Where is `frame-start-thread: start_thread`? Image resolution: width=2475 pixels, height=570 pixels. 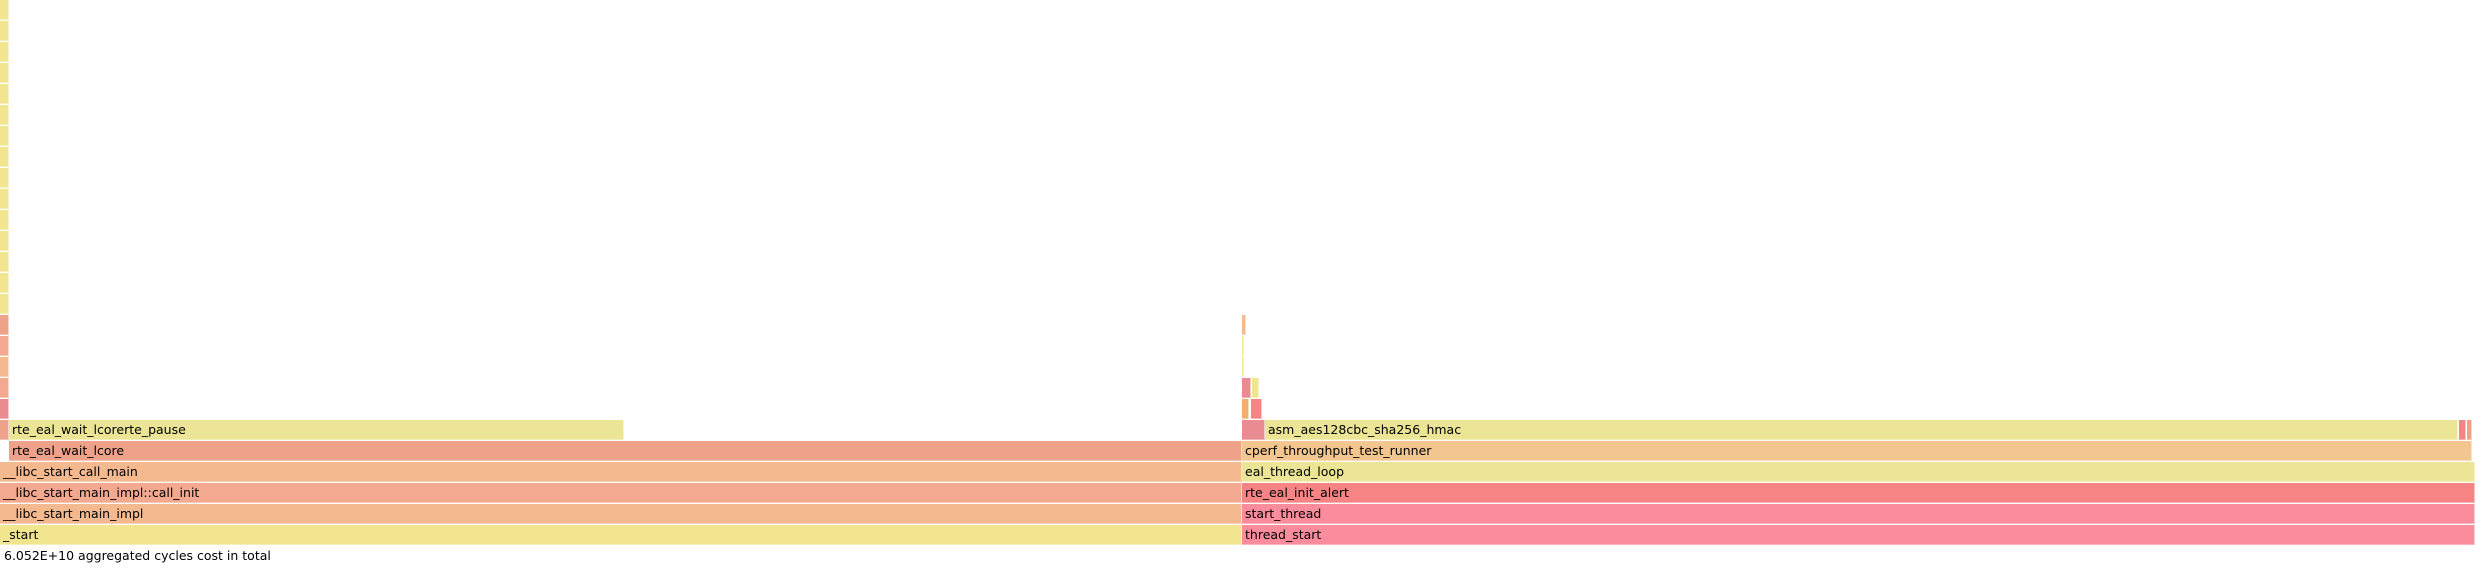
frame-start-thread: start_thread is located at coordinates (1858, 514).